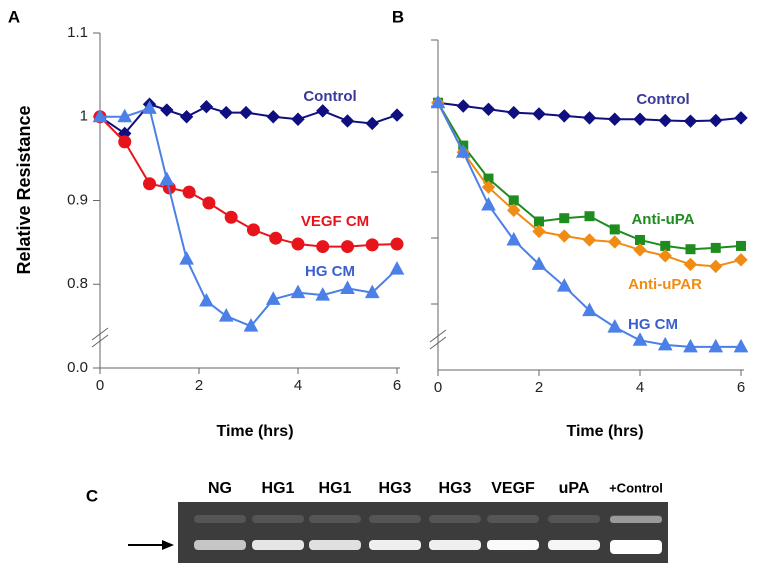 This screenshot has height=574, width=760. Describe the element at coordinates (77, 367) in the screenshot. I see `y-tick-label: 0.0` at that location.